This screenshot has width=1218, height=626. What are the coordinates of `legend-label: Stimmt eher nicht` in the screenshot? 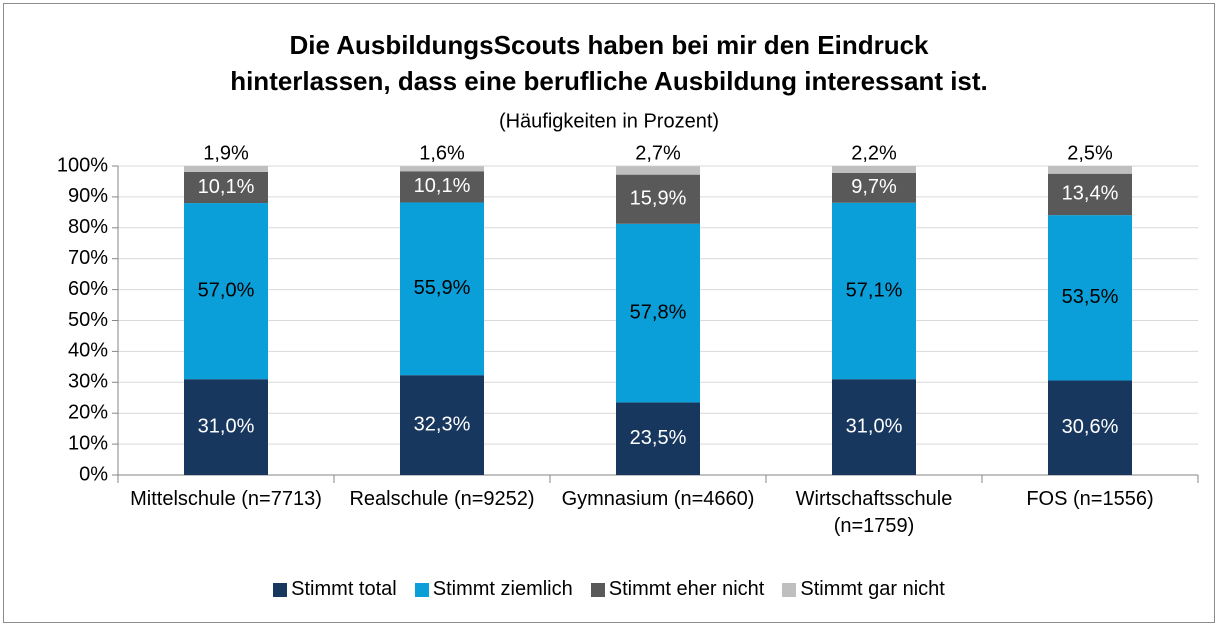 It's located at (686, 589).